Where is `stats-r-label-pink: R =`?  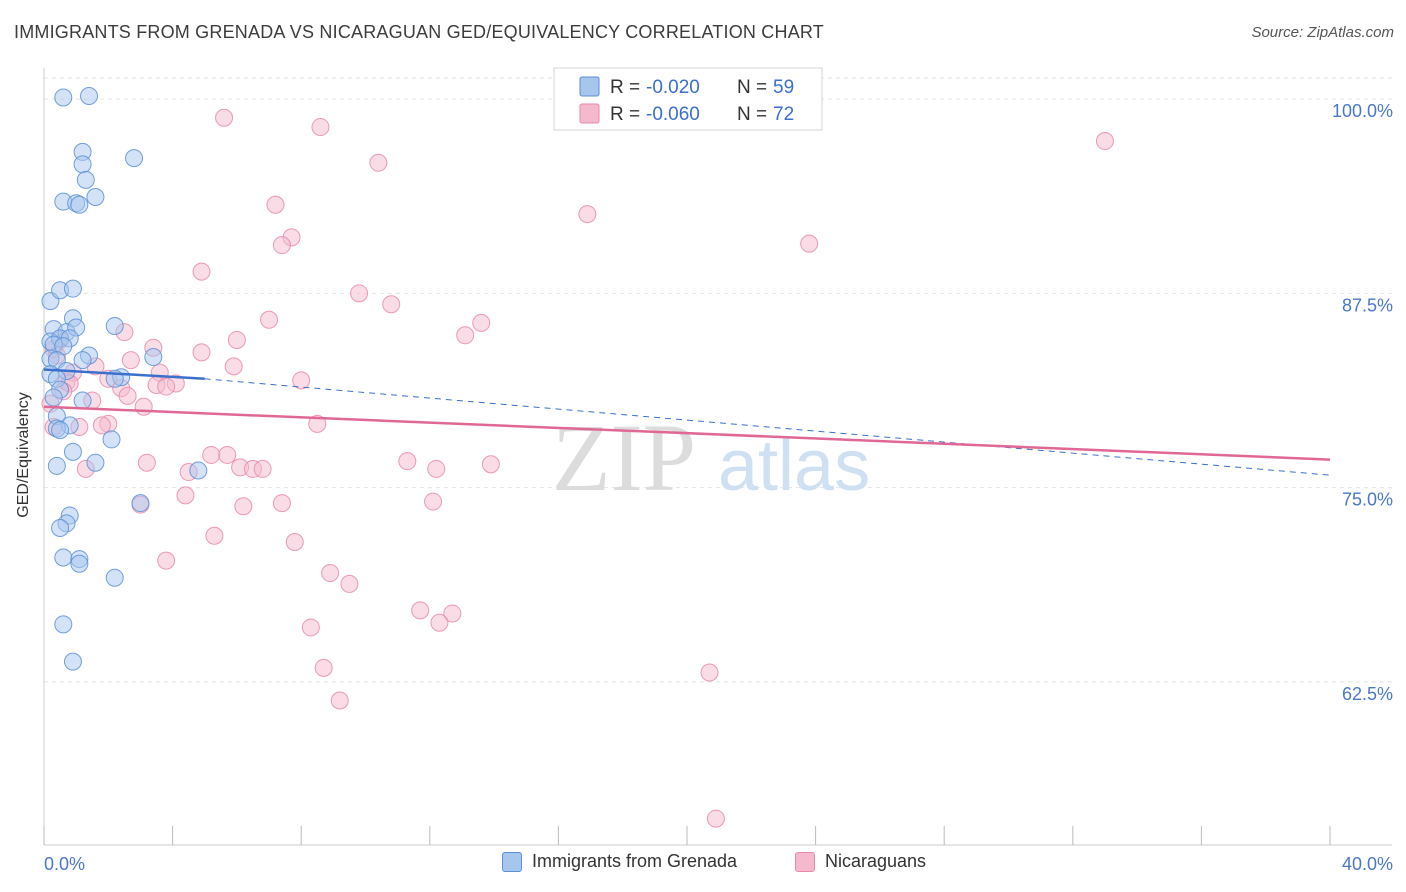
stats-r-label-pink: R = is located at coordinates (625, 114).